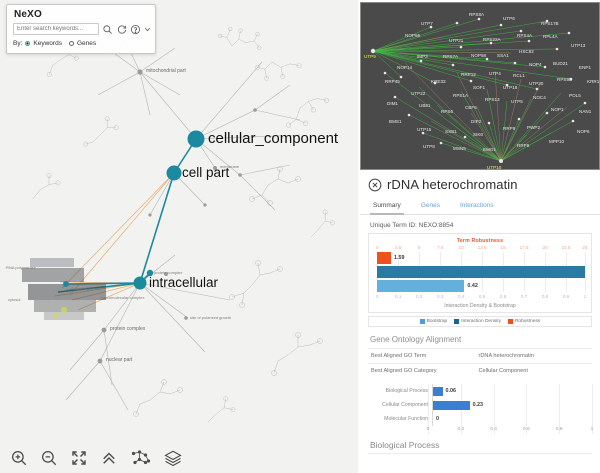 This screenshot has height=473, width=600. I want to click on layers-icon, so click(173, 458).